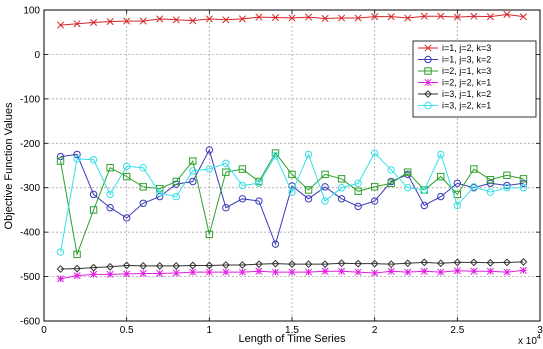  I want to click on legend-marker, so click(428, 71).